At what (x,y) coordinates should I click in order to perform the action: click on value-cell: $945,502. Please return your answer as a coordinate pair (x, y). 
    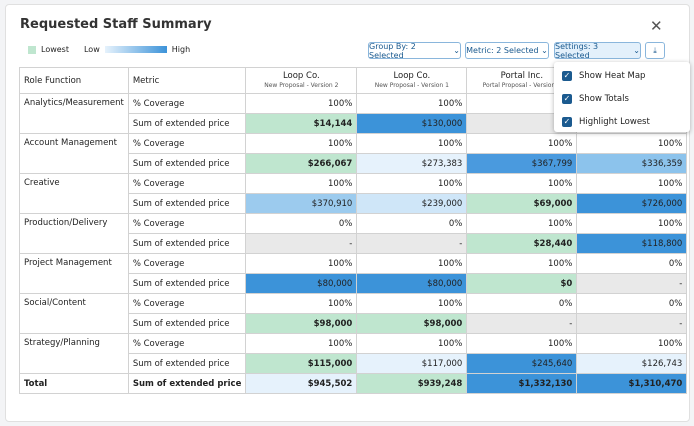
    Looking at the image, I should click on (301, 383).